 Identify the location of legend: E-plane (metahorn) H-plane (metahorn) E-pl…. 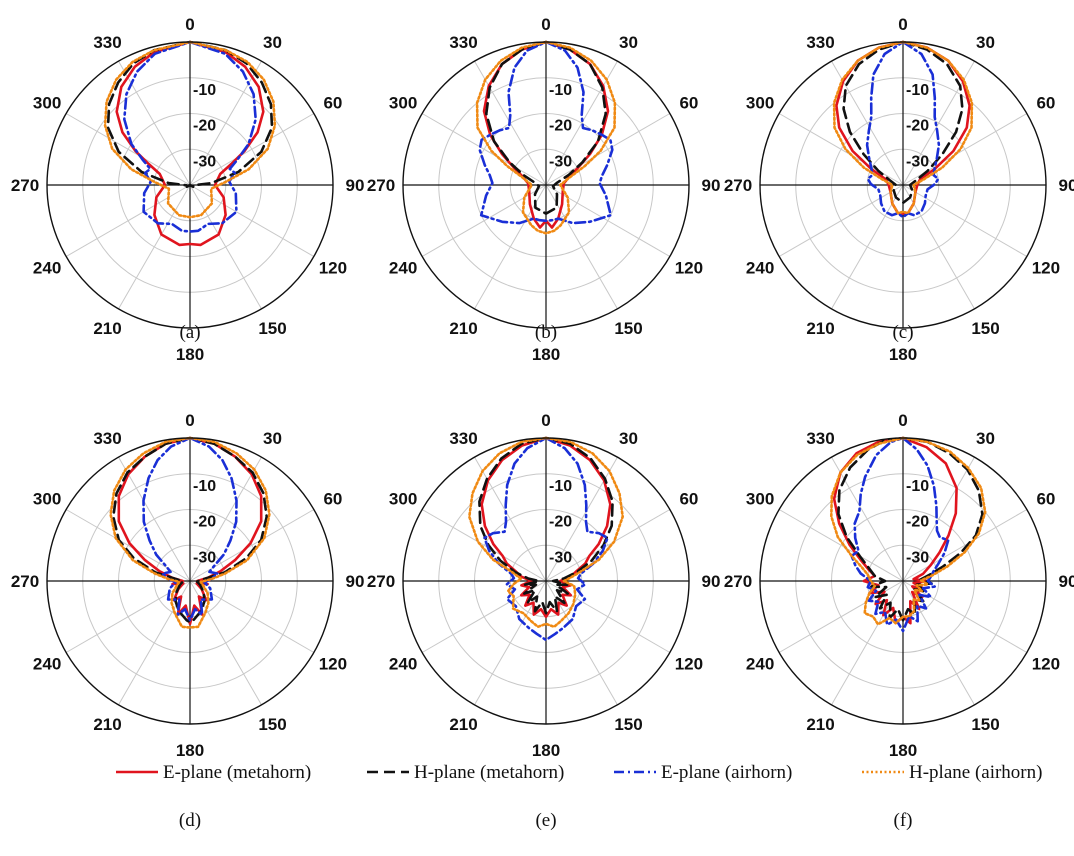
(579, 772).